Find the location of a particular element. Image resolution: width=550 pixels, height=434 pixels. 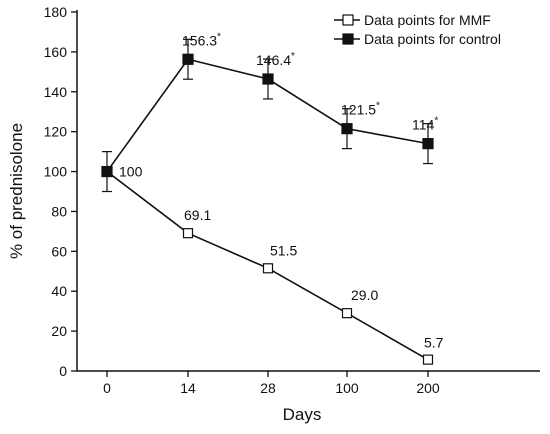

x-tick-label: 28 is located at coordinates (268, 388).